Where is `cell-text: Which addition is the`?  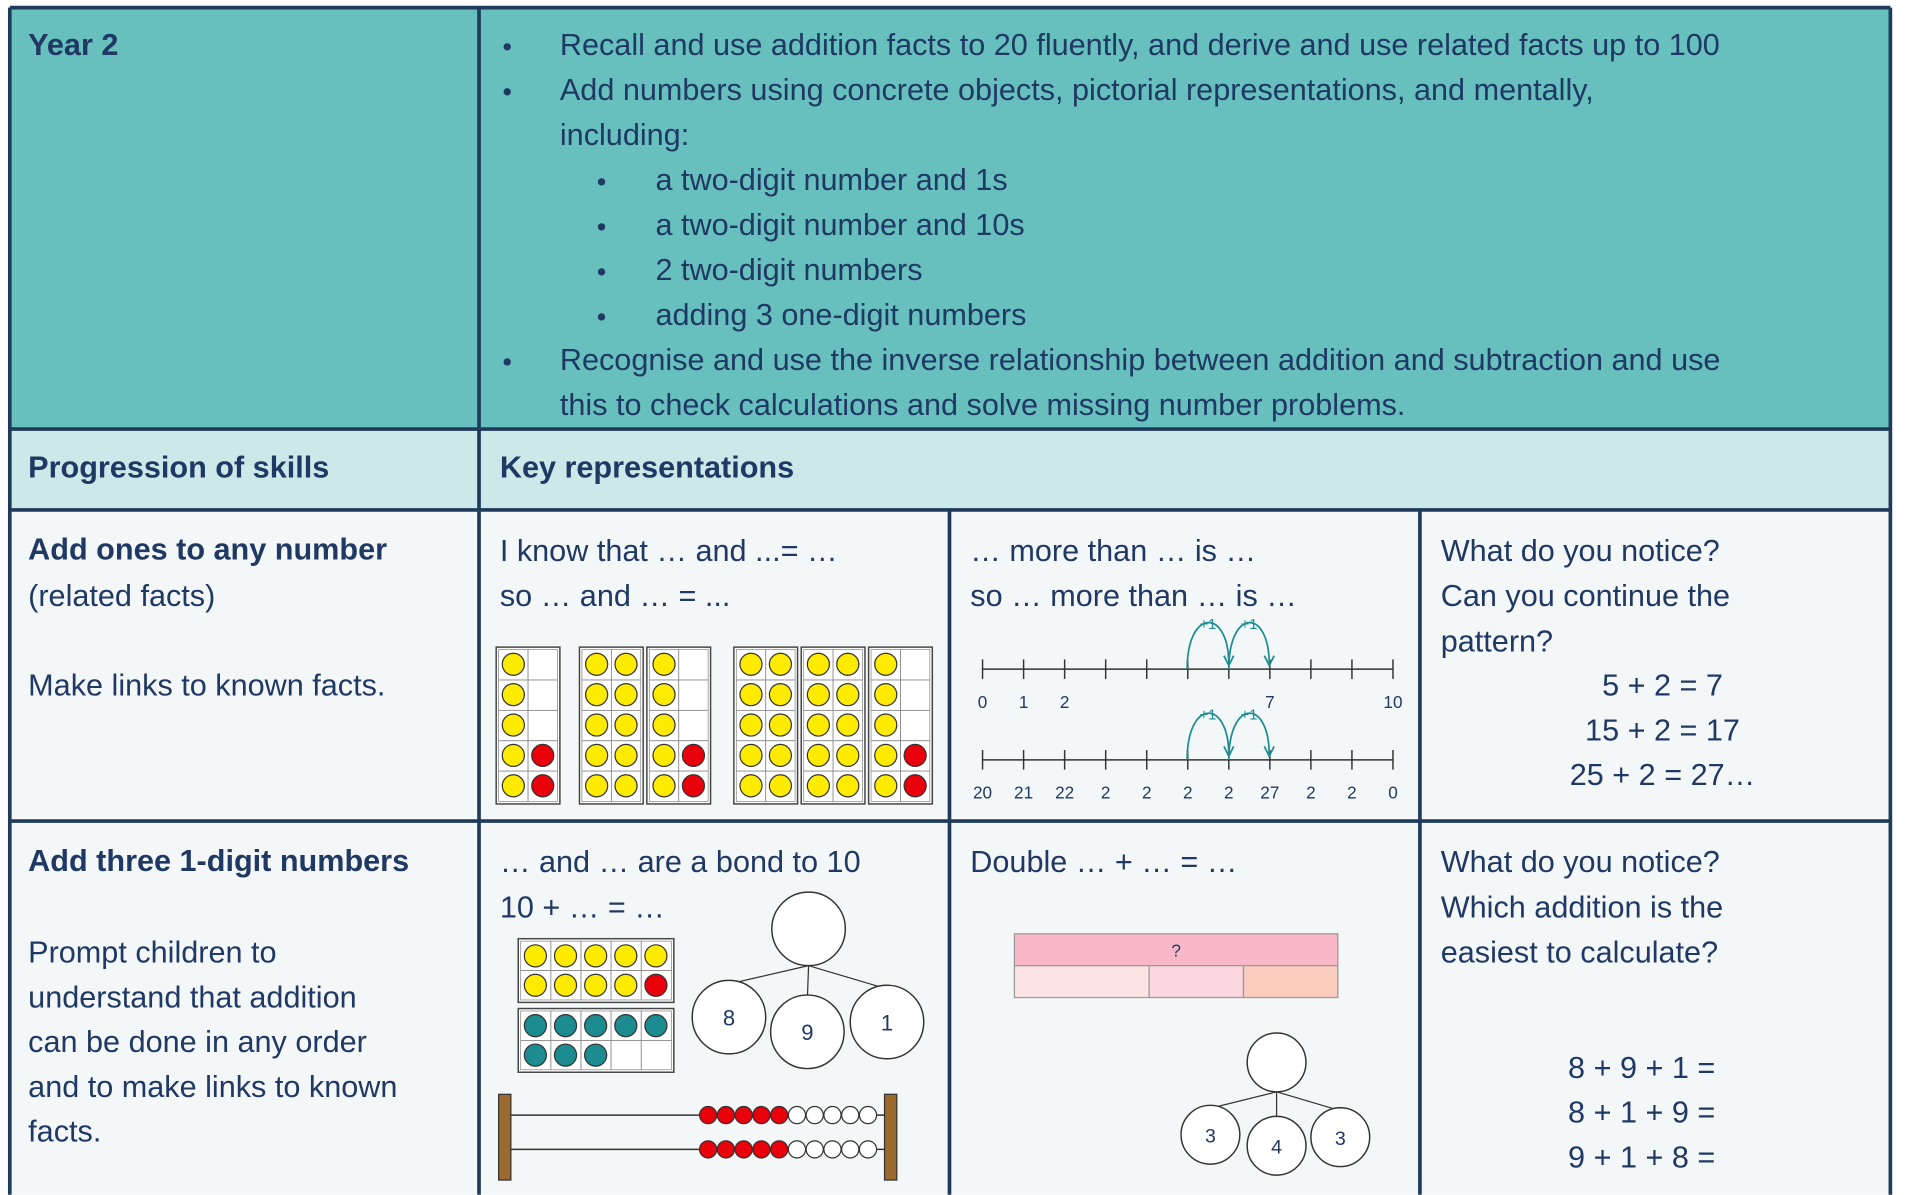 cell-text: Which addition is the is located at coordinates (1582, 907).